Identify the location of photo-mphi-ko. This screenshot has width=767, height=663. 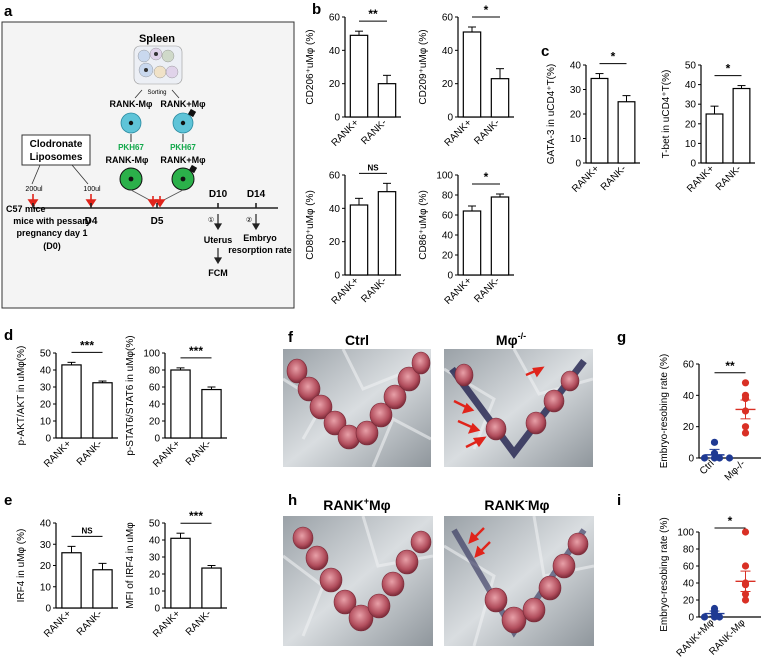
(518, 408).